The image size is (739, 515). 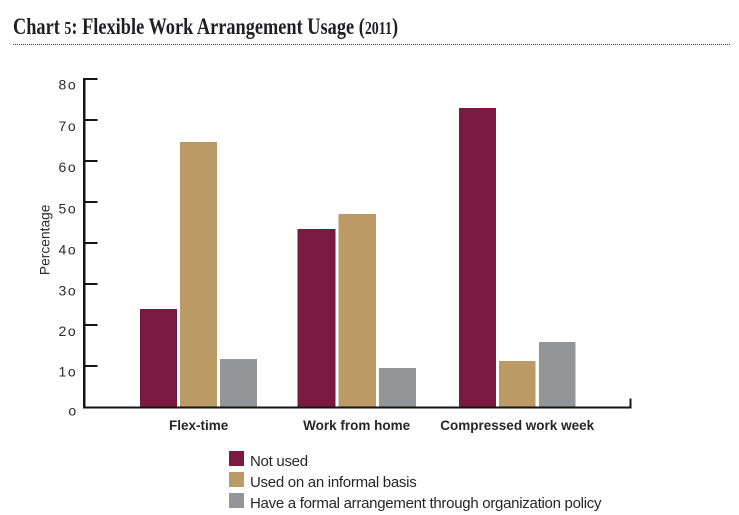 I want to click on svg-text: 4o, so click(x=68, y=249).